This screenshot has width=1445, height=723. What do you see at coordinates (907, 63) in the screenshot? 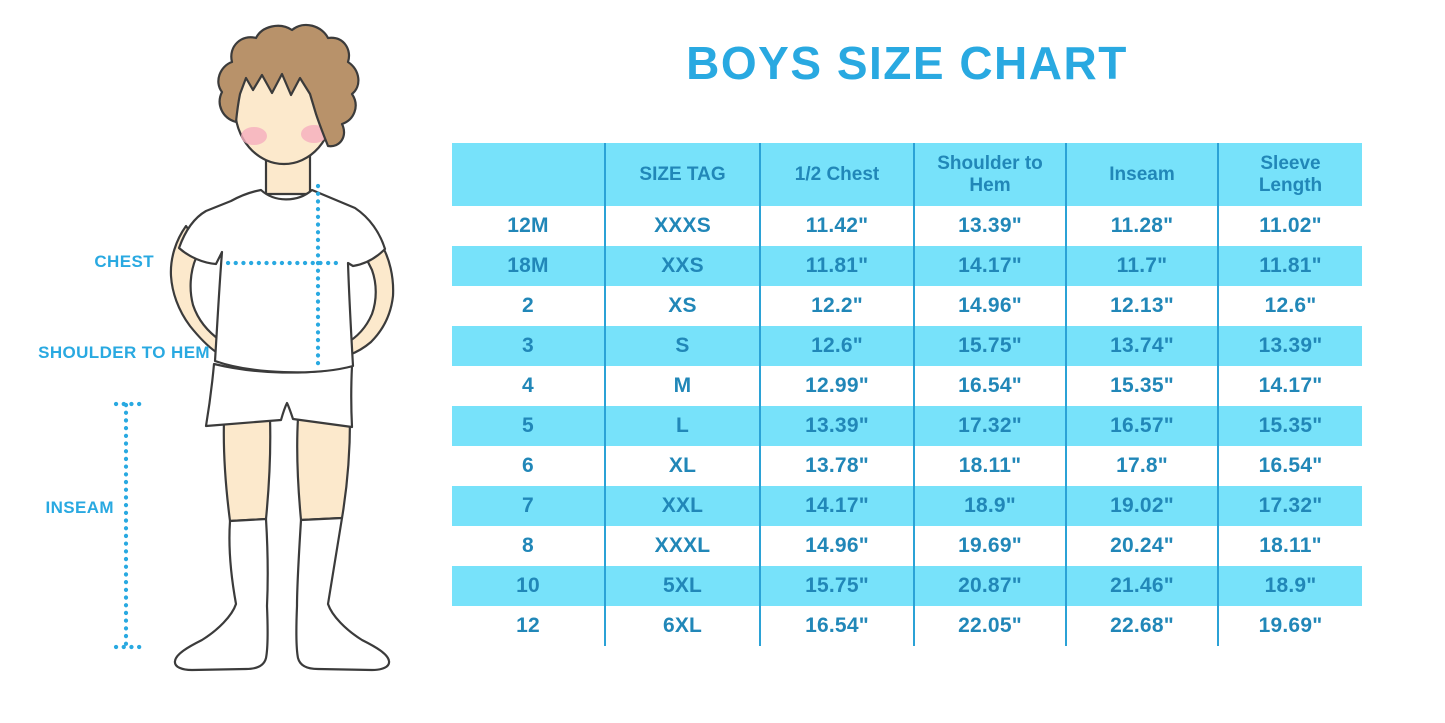
I see `page-title: BOYS SIZE CHART` at bounding box center [907, 63].